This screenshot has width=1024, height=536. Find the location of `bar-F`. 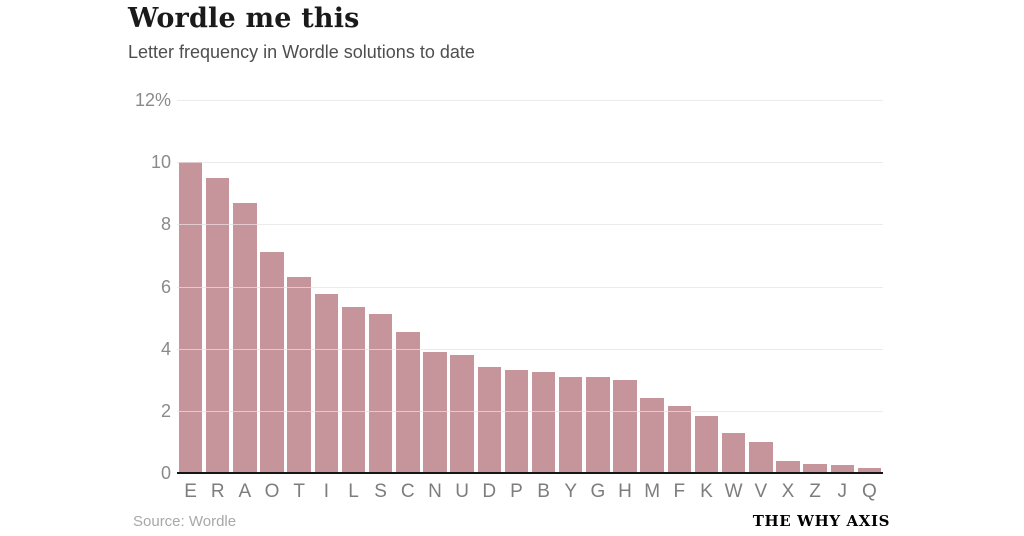

bar-F is located at coordinates (679, 439).